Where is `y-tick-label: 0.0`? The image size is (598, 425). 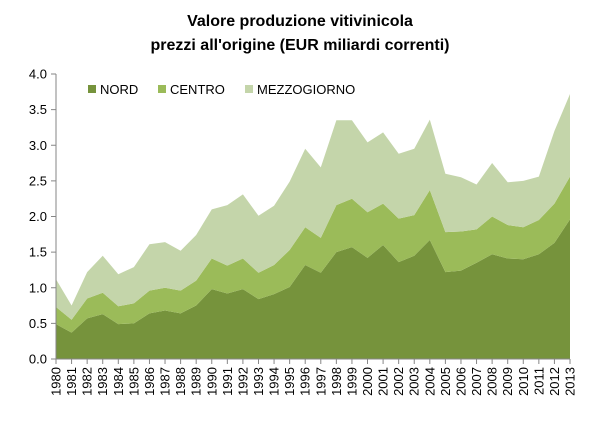
y-tick-label: 0.0 is located at coordinates (38, 359).